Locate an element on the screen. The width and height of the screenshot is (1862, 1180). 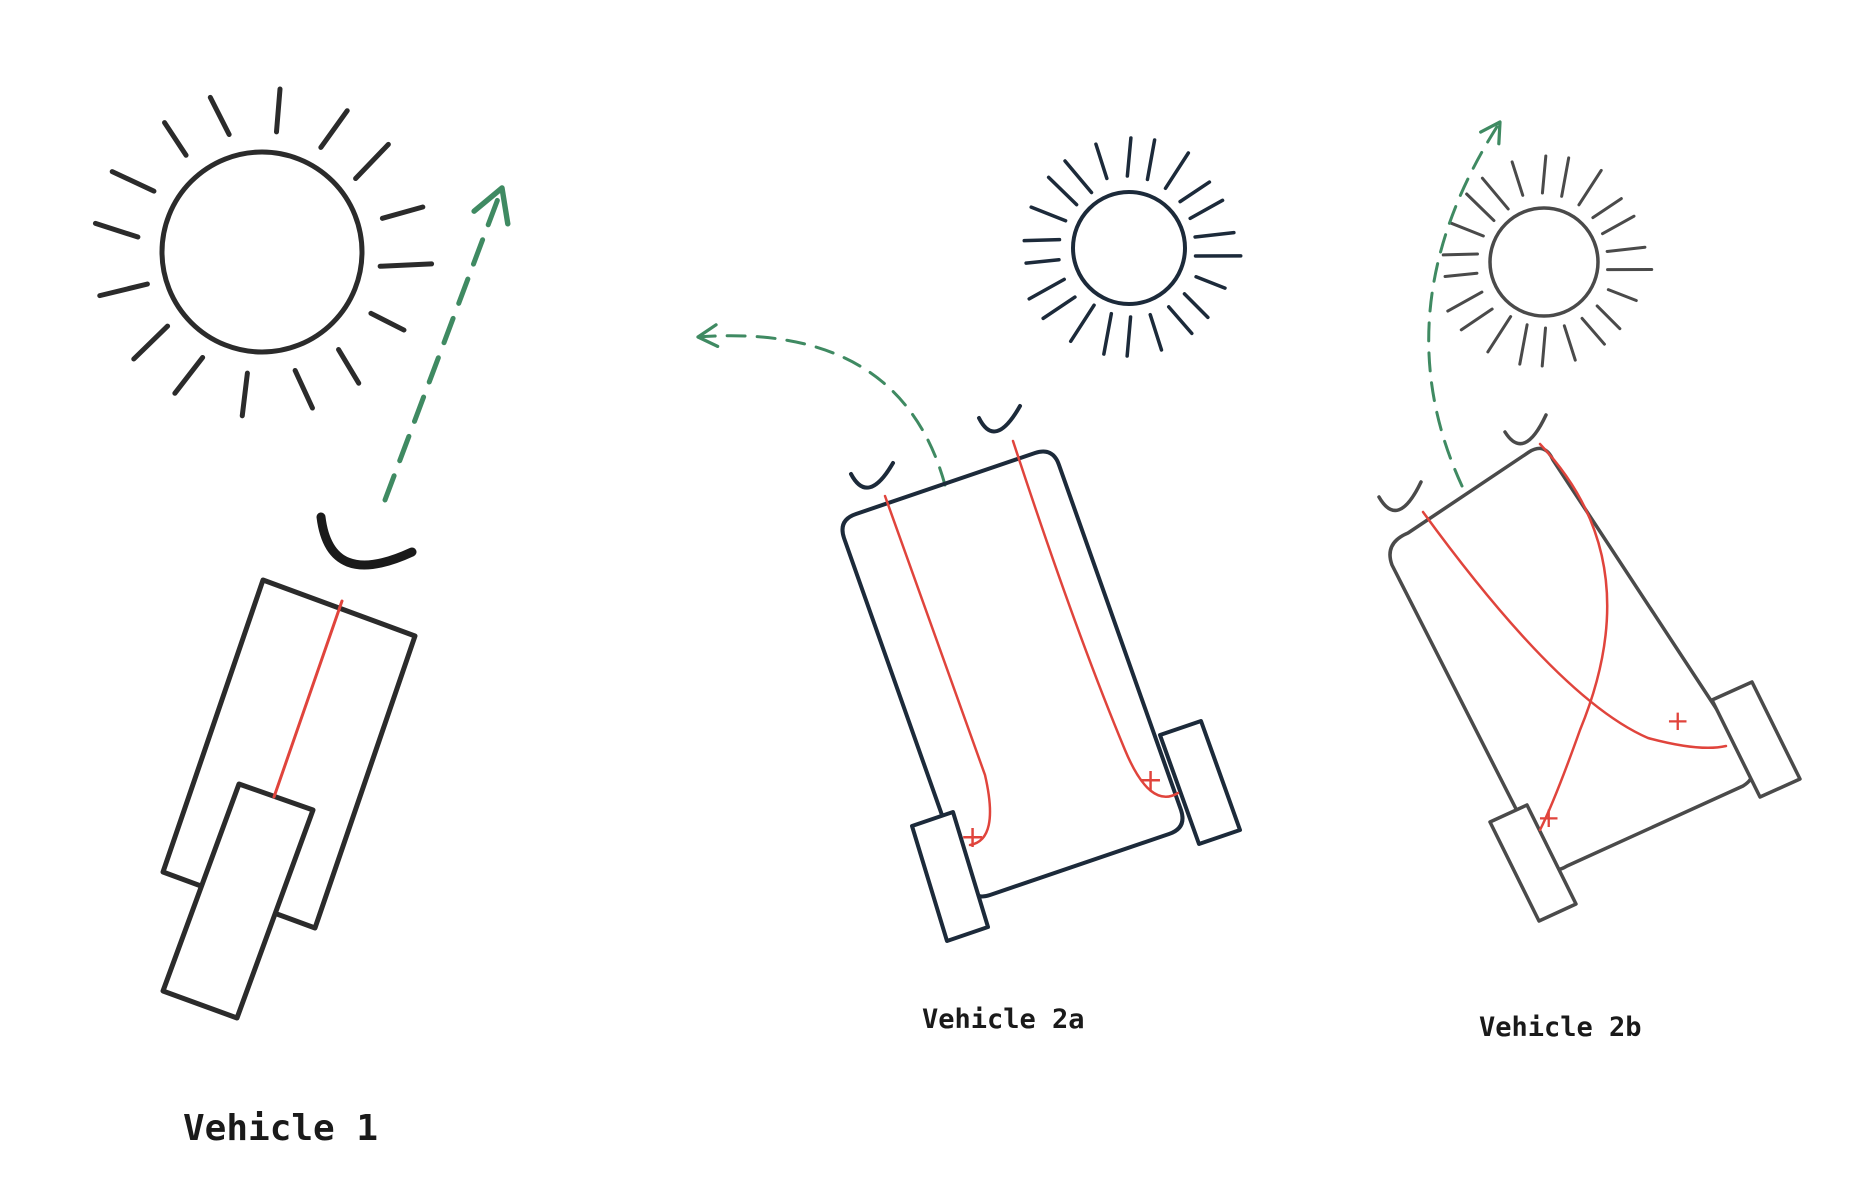
vehicle-2b-label: Vehicle 2b is located at coordinates (1560, 1027).